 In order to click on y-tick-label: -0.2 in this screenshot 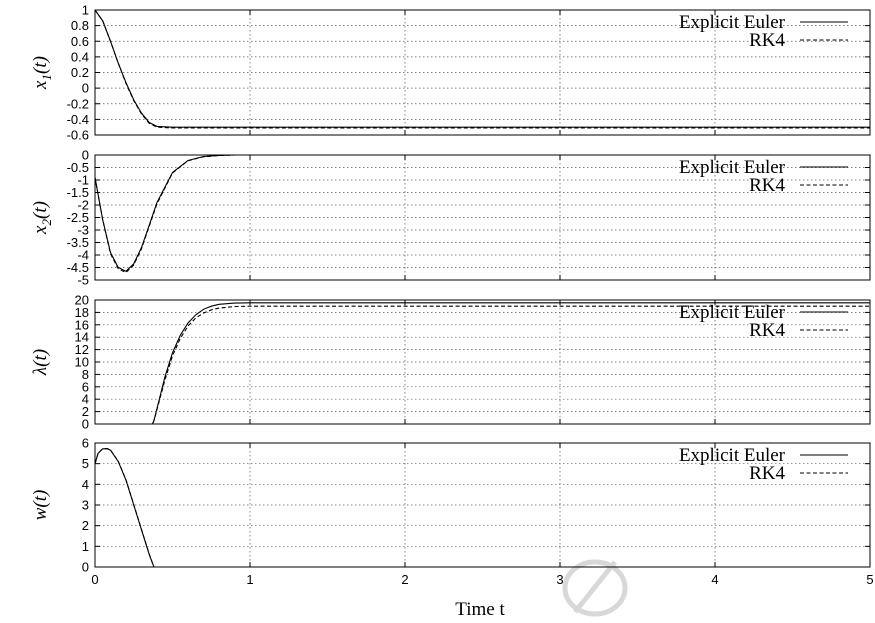, I will do `click(78, 103)`.